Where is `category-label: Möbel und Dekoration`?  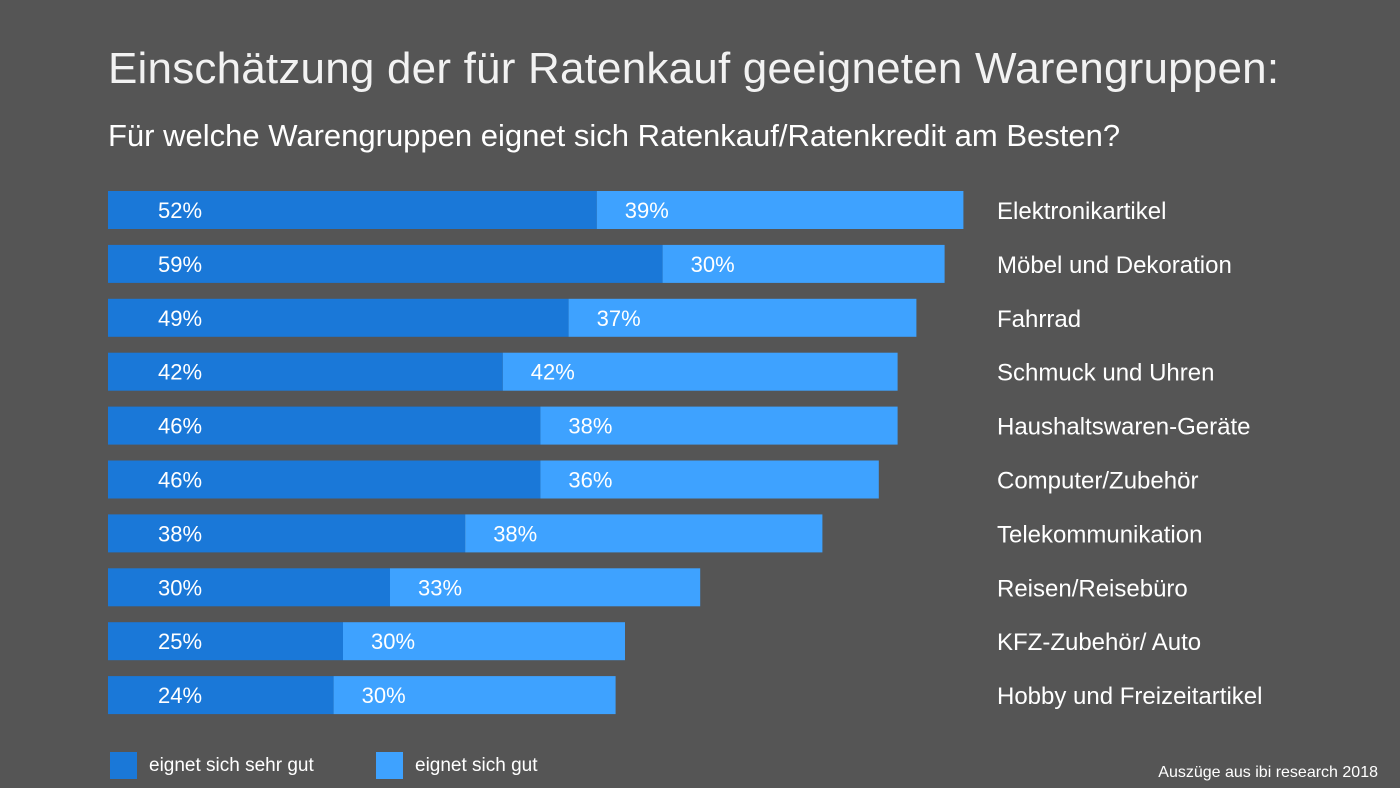 category-label: Möbel und Dekoration is located at coordinates (1114, 265).